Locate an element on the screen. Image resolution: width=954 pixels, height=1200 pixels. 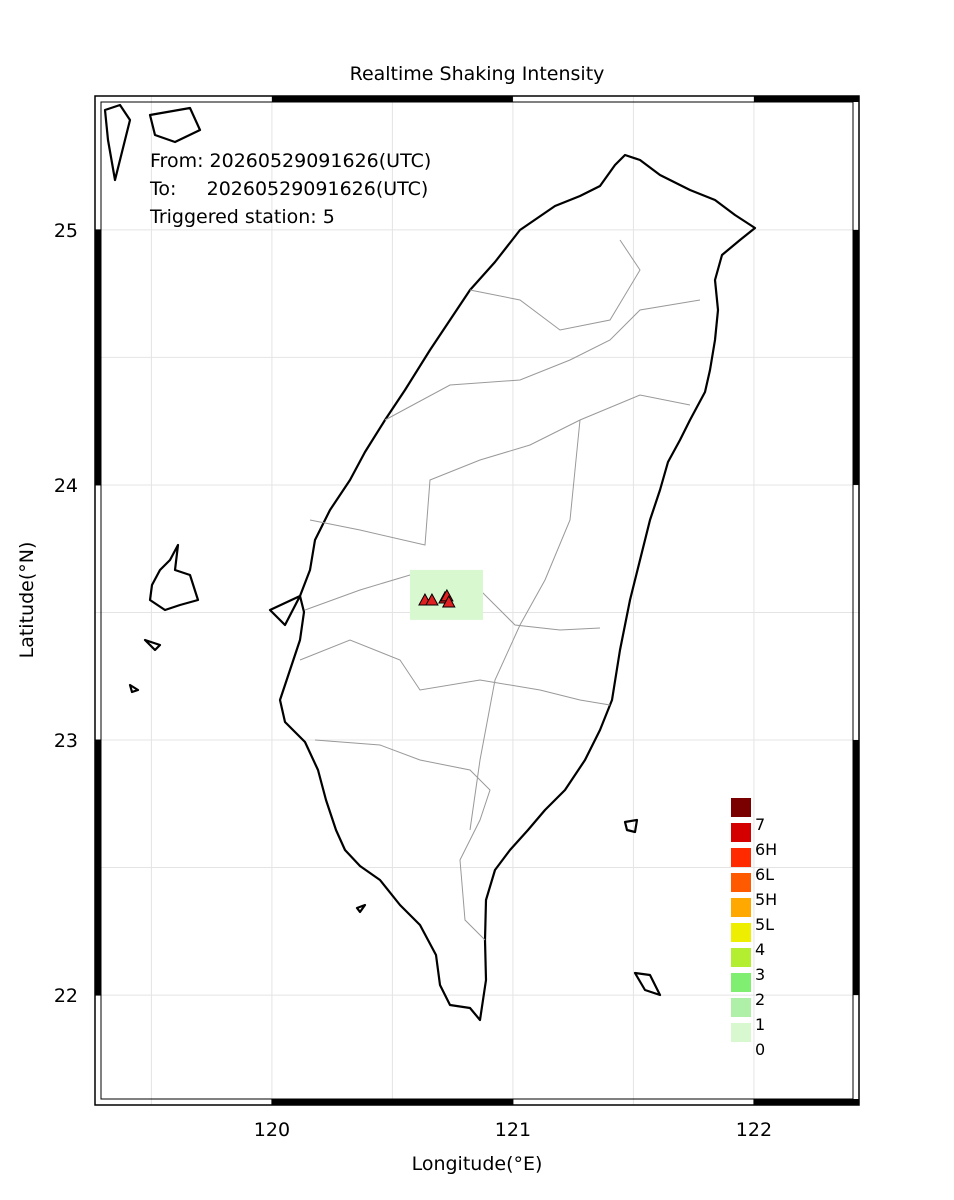
info-line: From: 20260529091626(UTC) is located at coordinates (290, 161).